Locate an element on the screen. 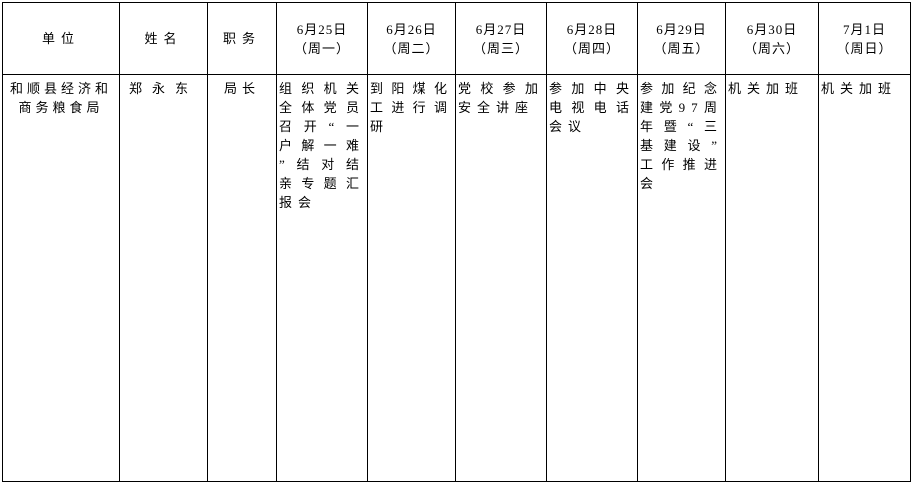 This screenshot has height=488, width=912. header-jul1-sun: 7月1日 （周日） is located at coordinates (864, 38).